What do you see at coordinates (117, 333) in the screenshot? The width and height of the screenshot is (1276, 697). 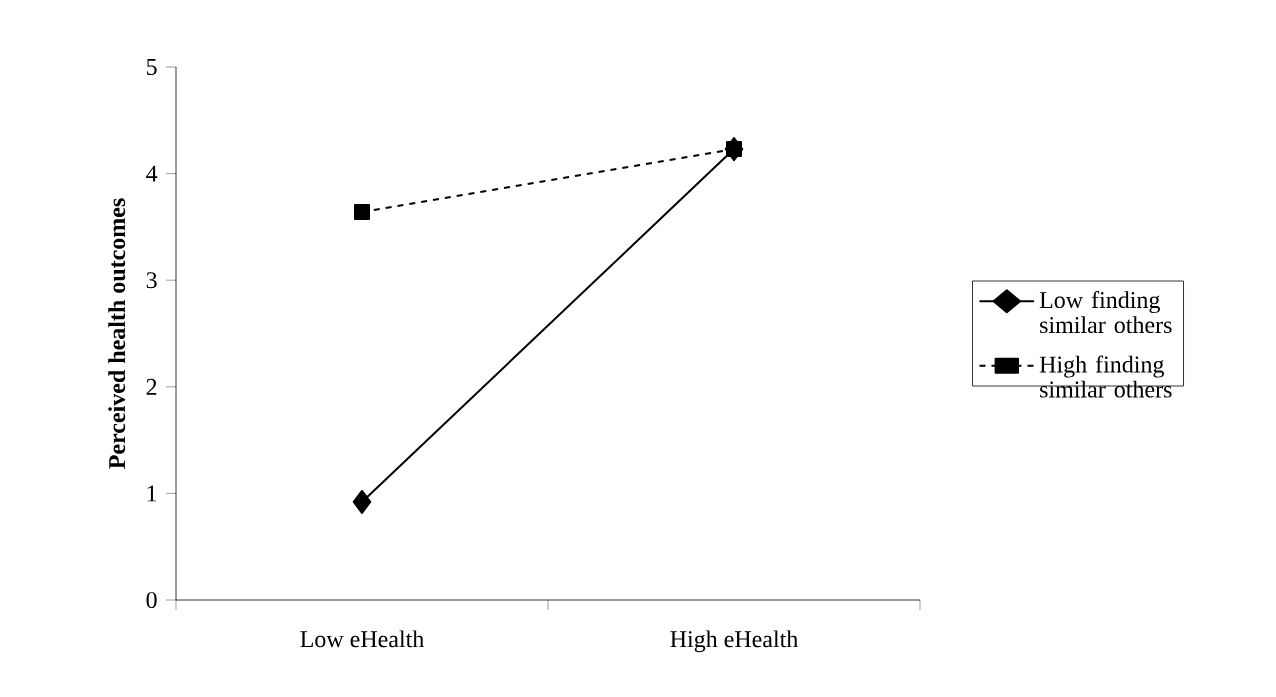 I see `y-axis-title: Perceived health outcomes` at bounding box center [117, 333].